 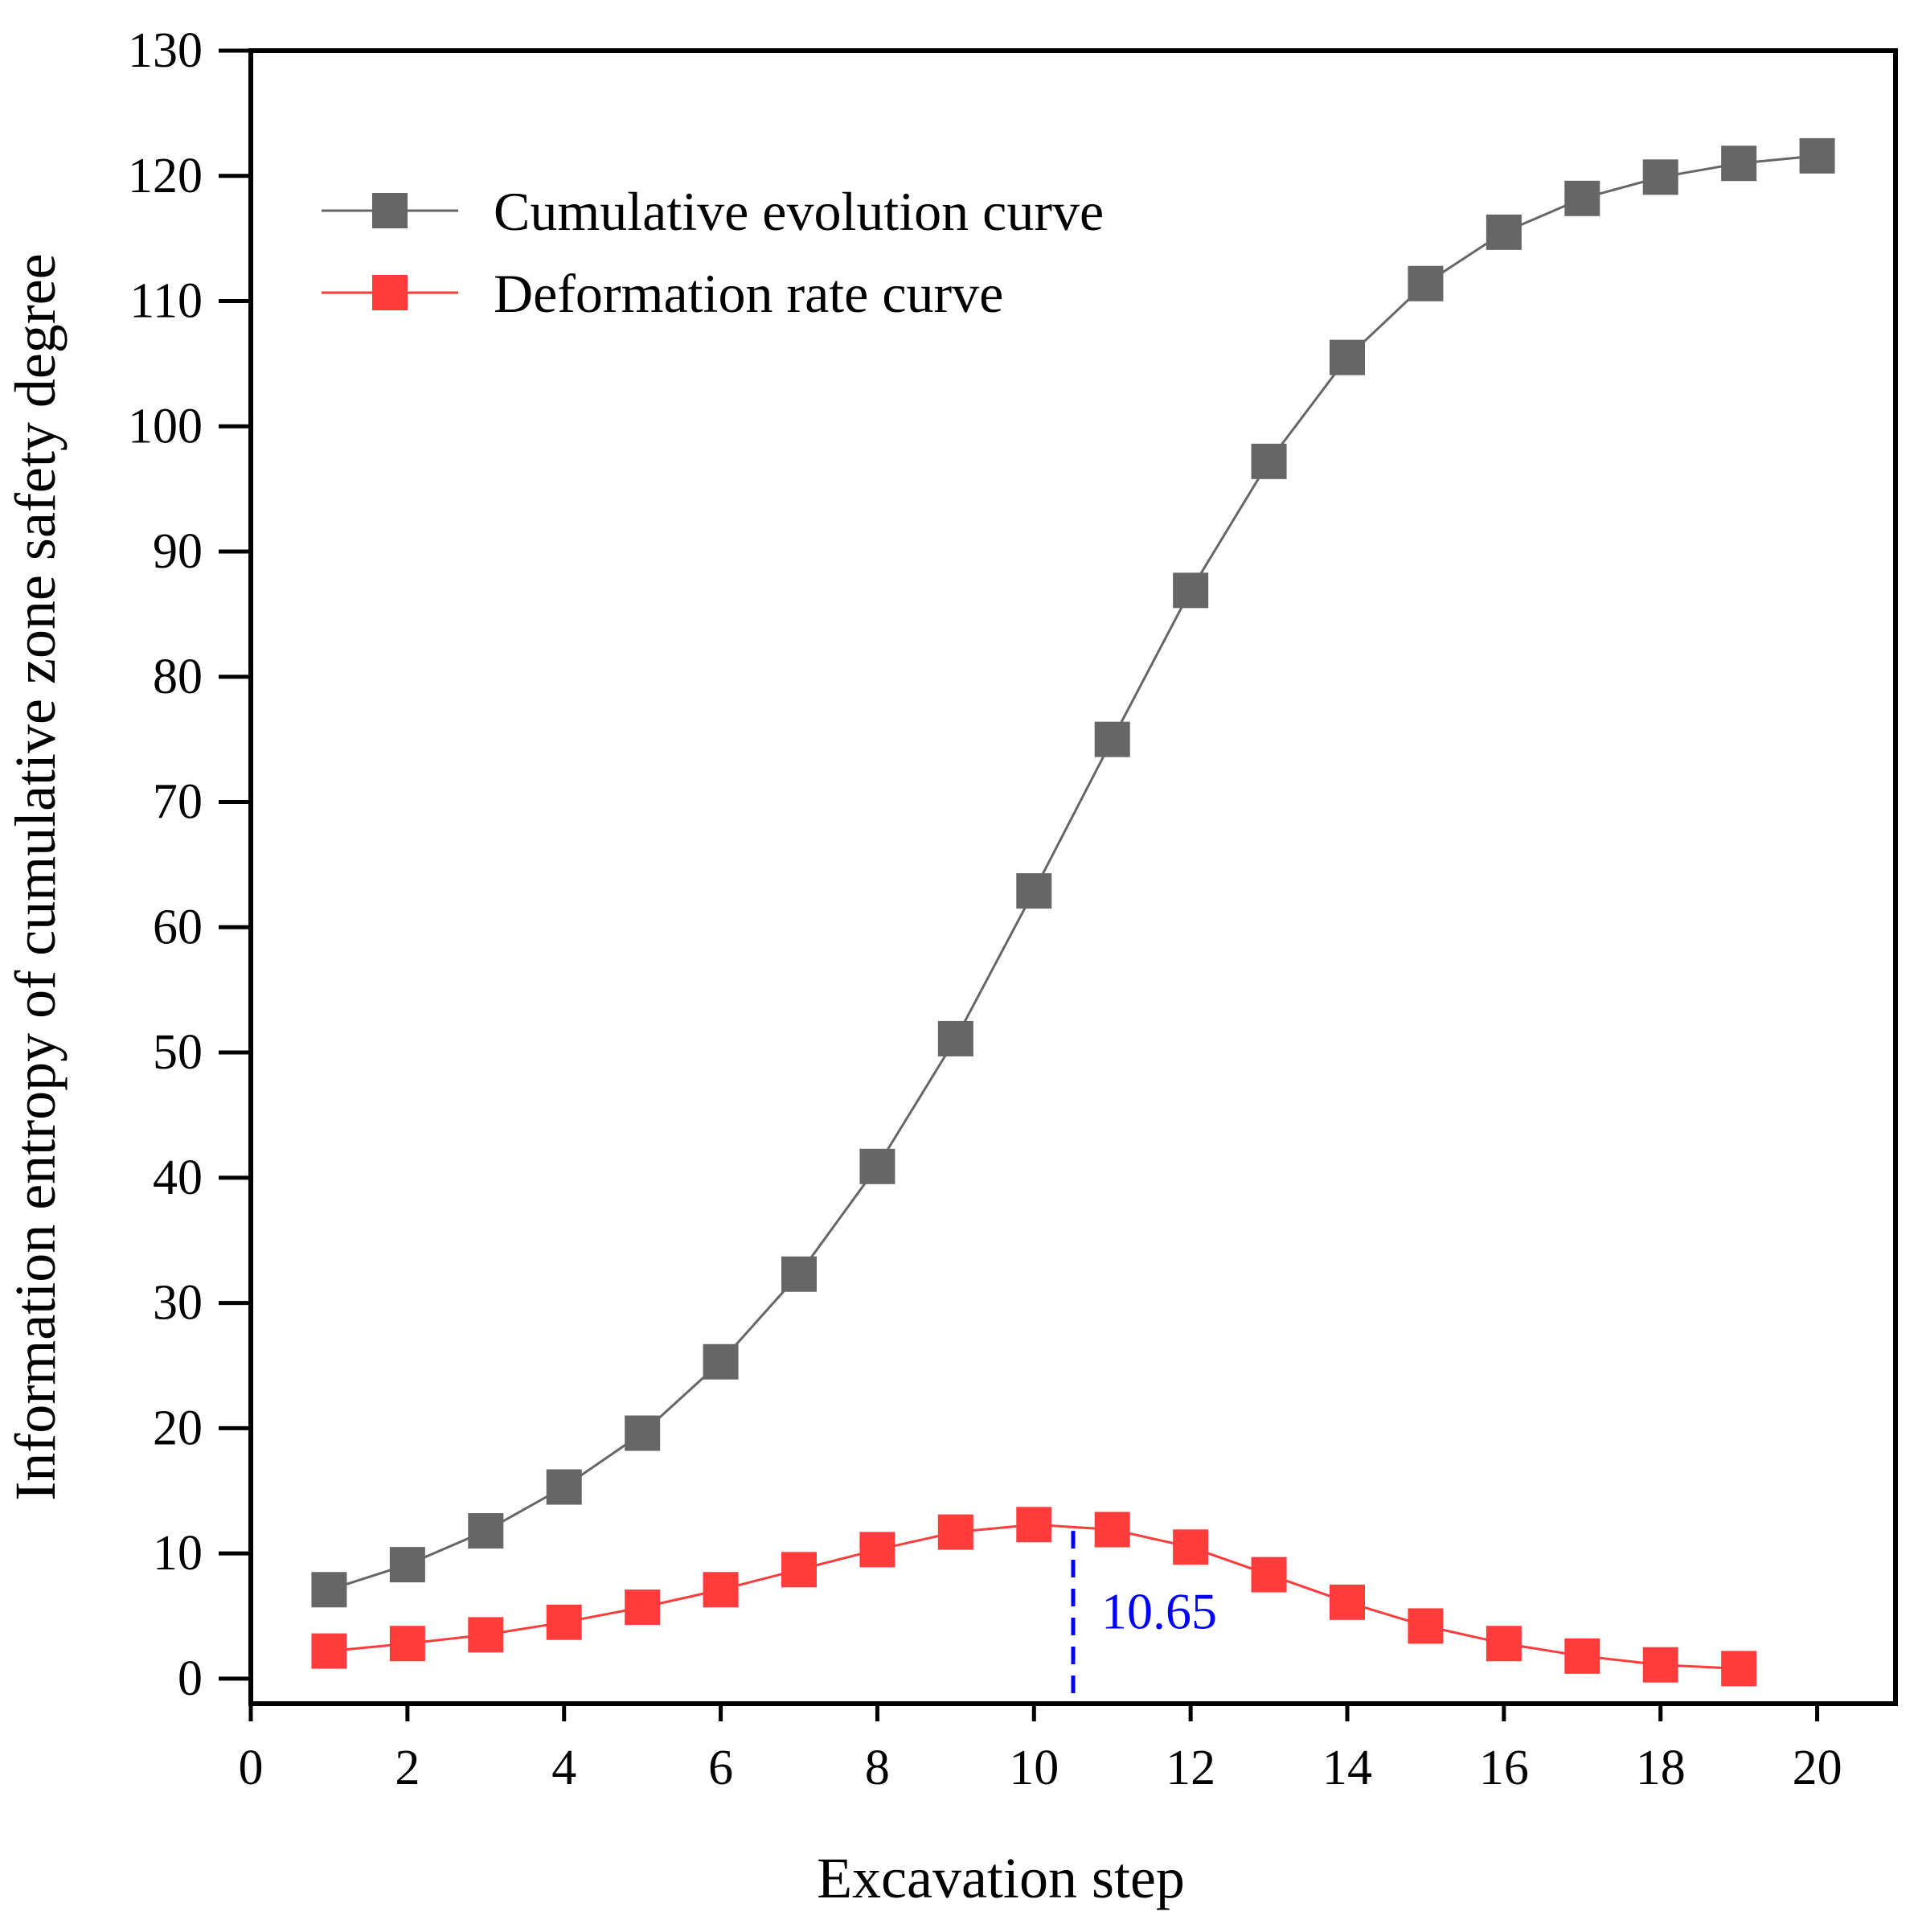 I want to click on x-tick-label: 14, so click(x=1347, y=1768).